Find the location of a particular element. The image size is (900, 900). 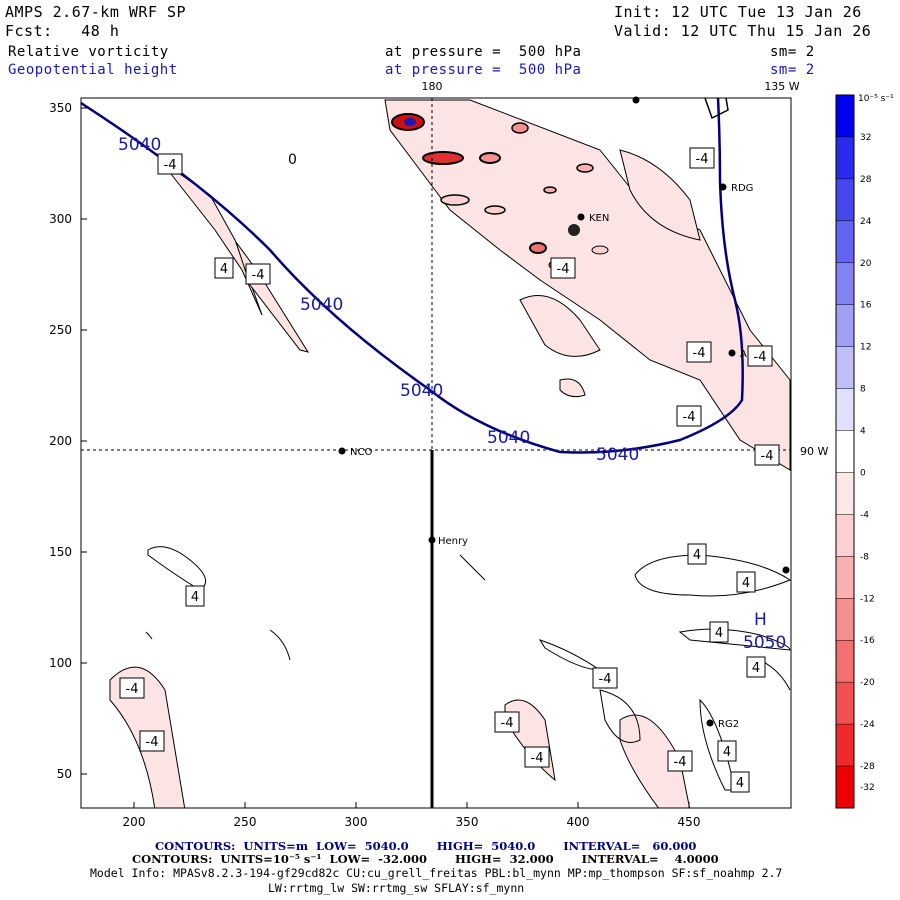

zero-label: 0 is located at coordinates (292, 160).